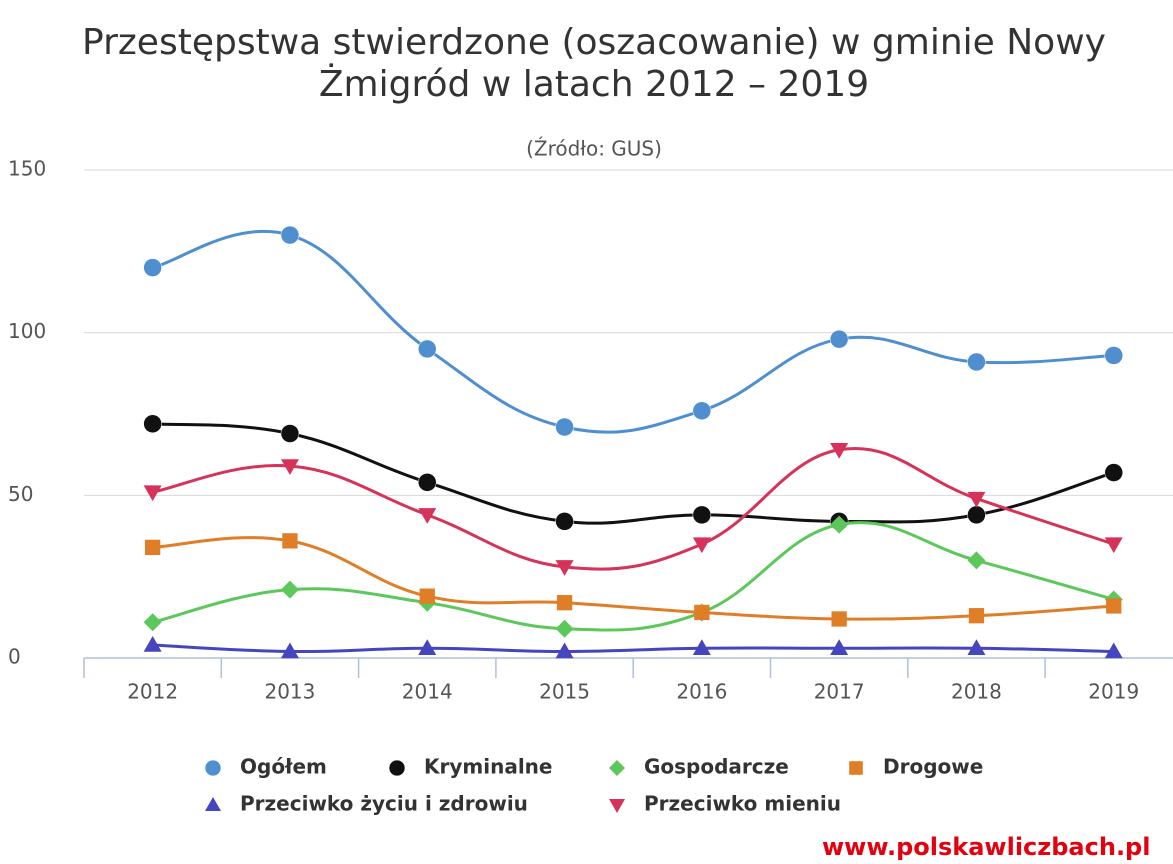 This screenshot has width=1173, height=864. What do you see at coordinates (594, 149) in the screenshot?
I see `chart-subtitle: (Źródło: GUS)` at bounding box center [594, 149].